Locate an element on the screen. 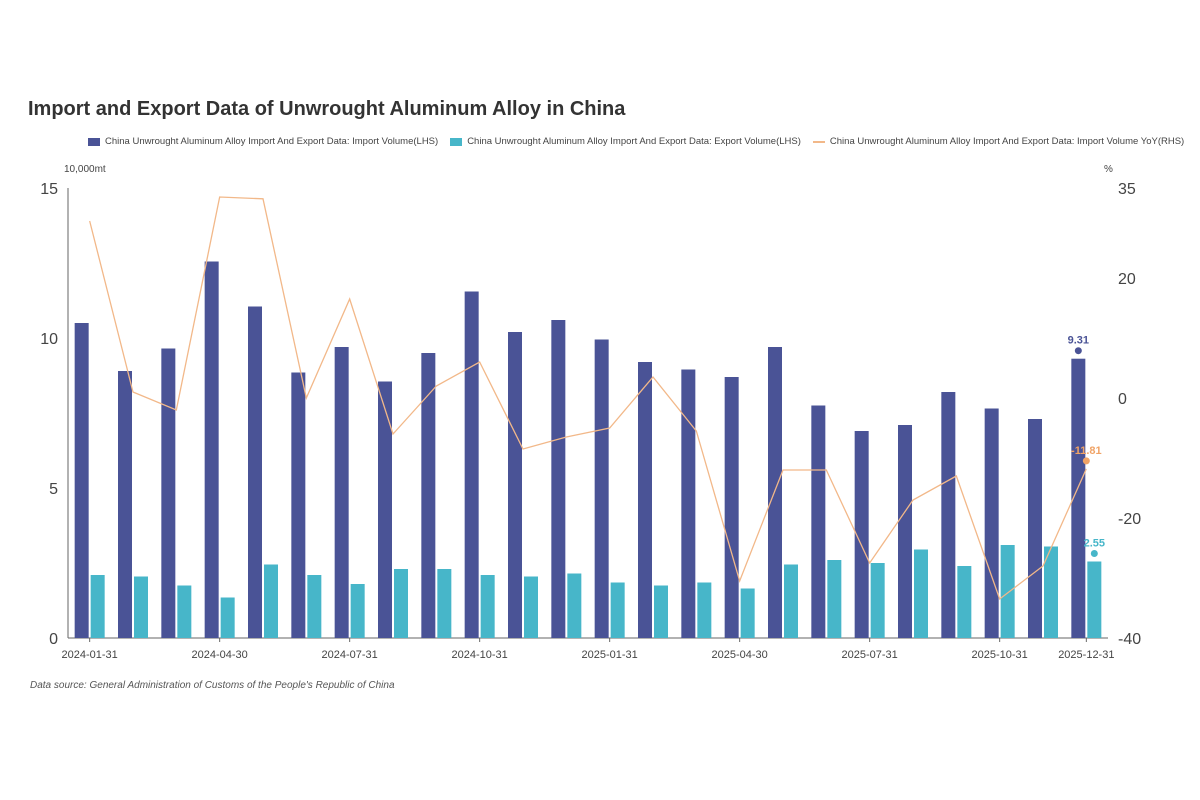  x-tick-label: 2025-12-31 is located at coordinates (1086, 655).